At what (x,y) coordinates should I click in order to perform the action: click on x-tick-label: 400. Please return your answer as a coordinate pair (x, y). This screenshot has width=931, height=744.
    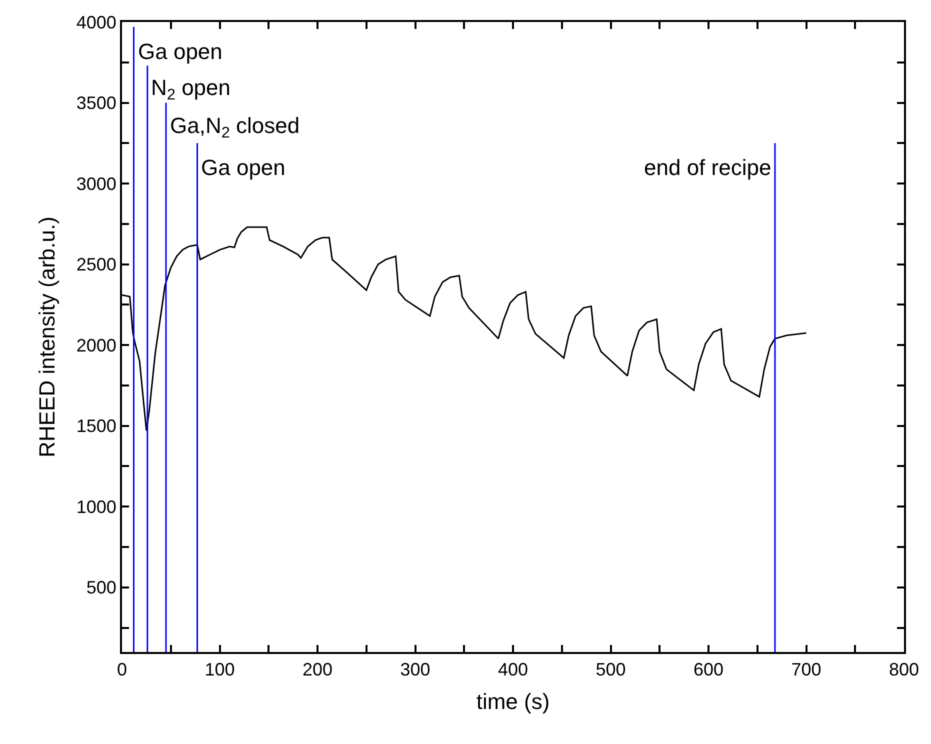
    Looking at the image, I should click on (513, 670).